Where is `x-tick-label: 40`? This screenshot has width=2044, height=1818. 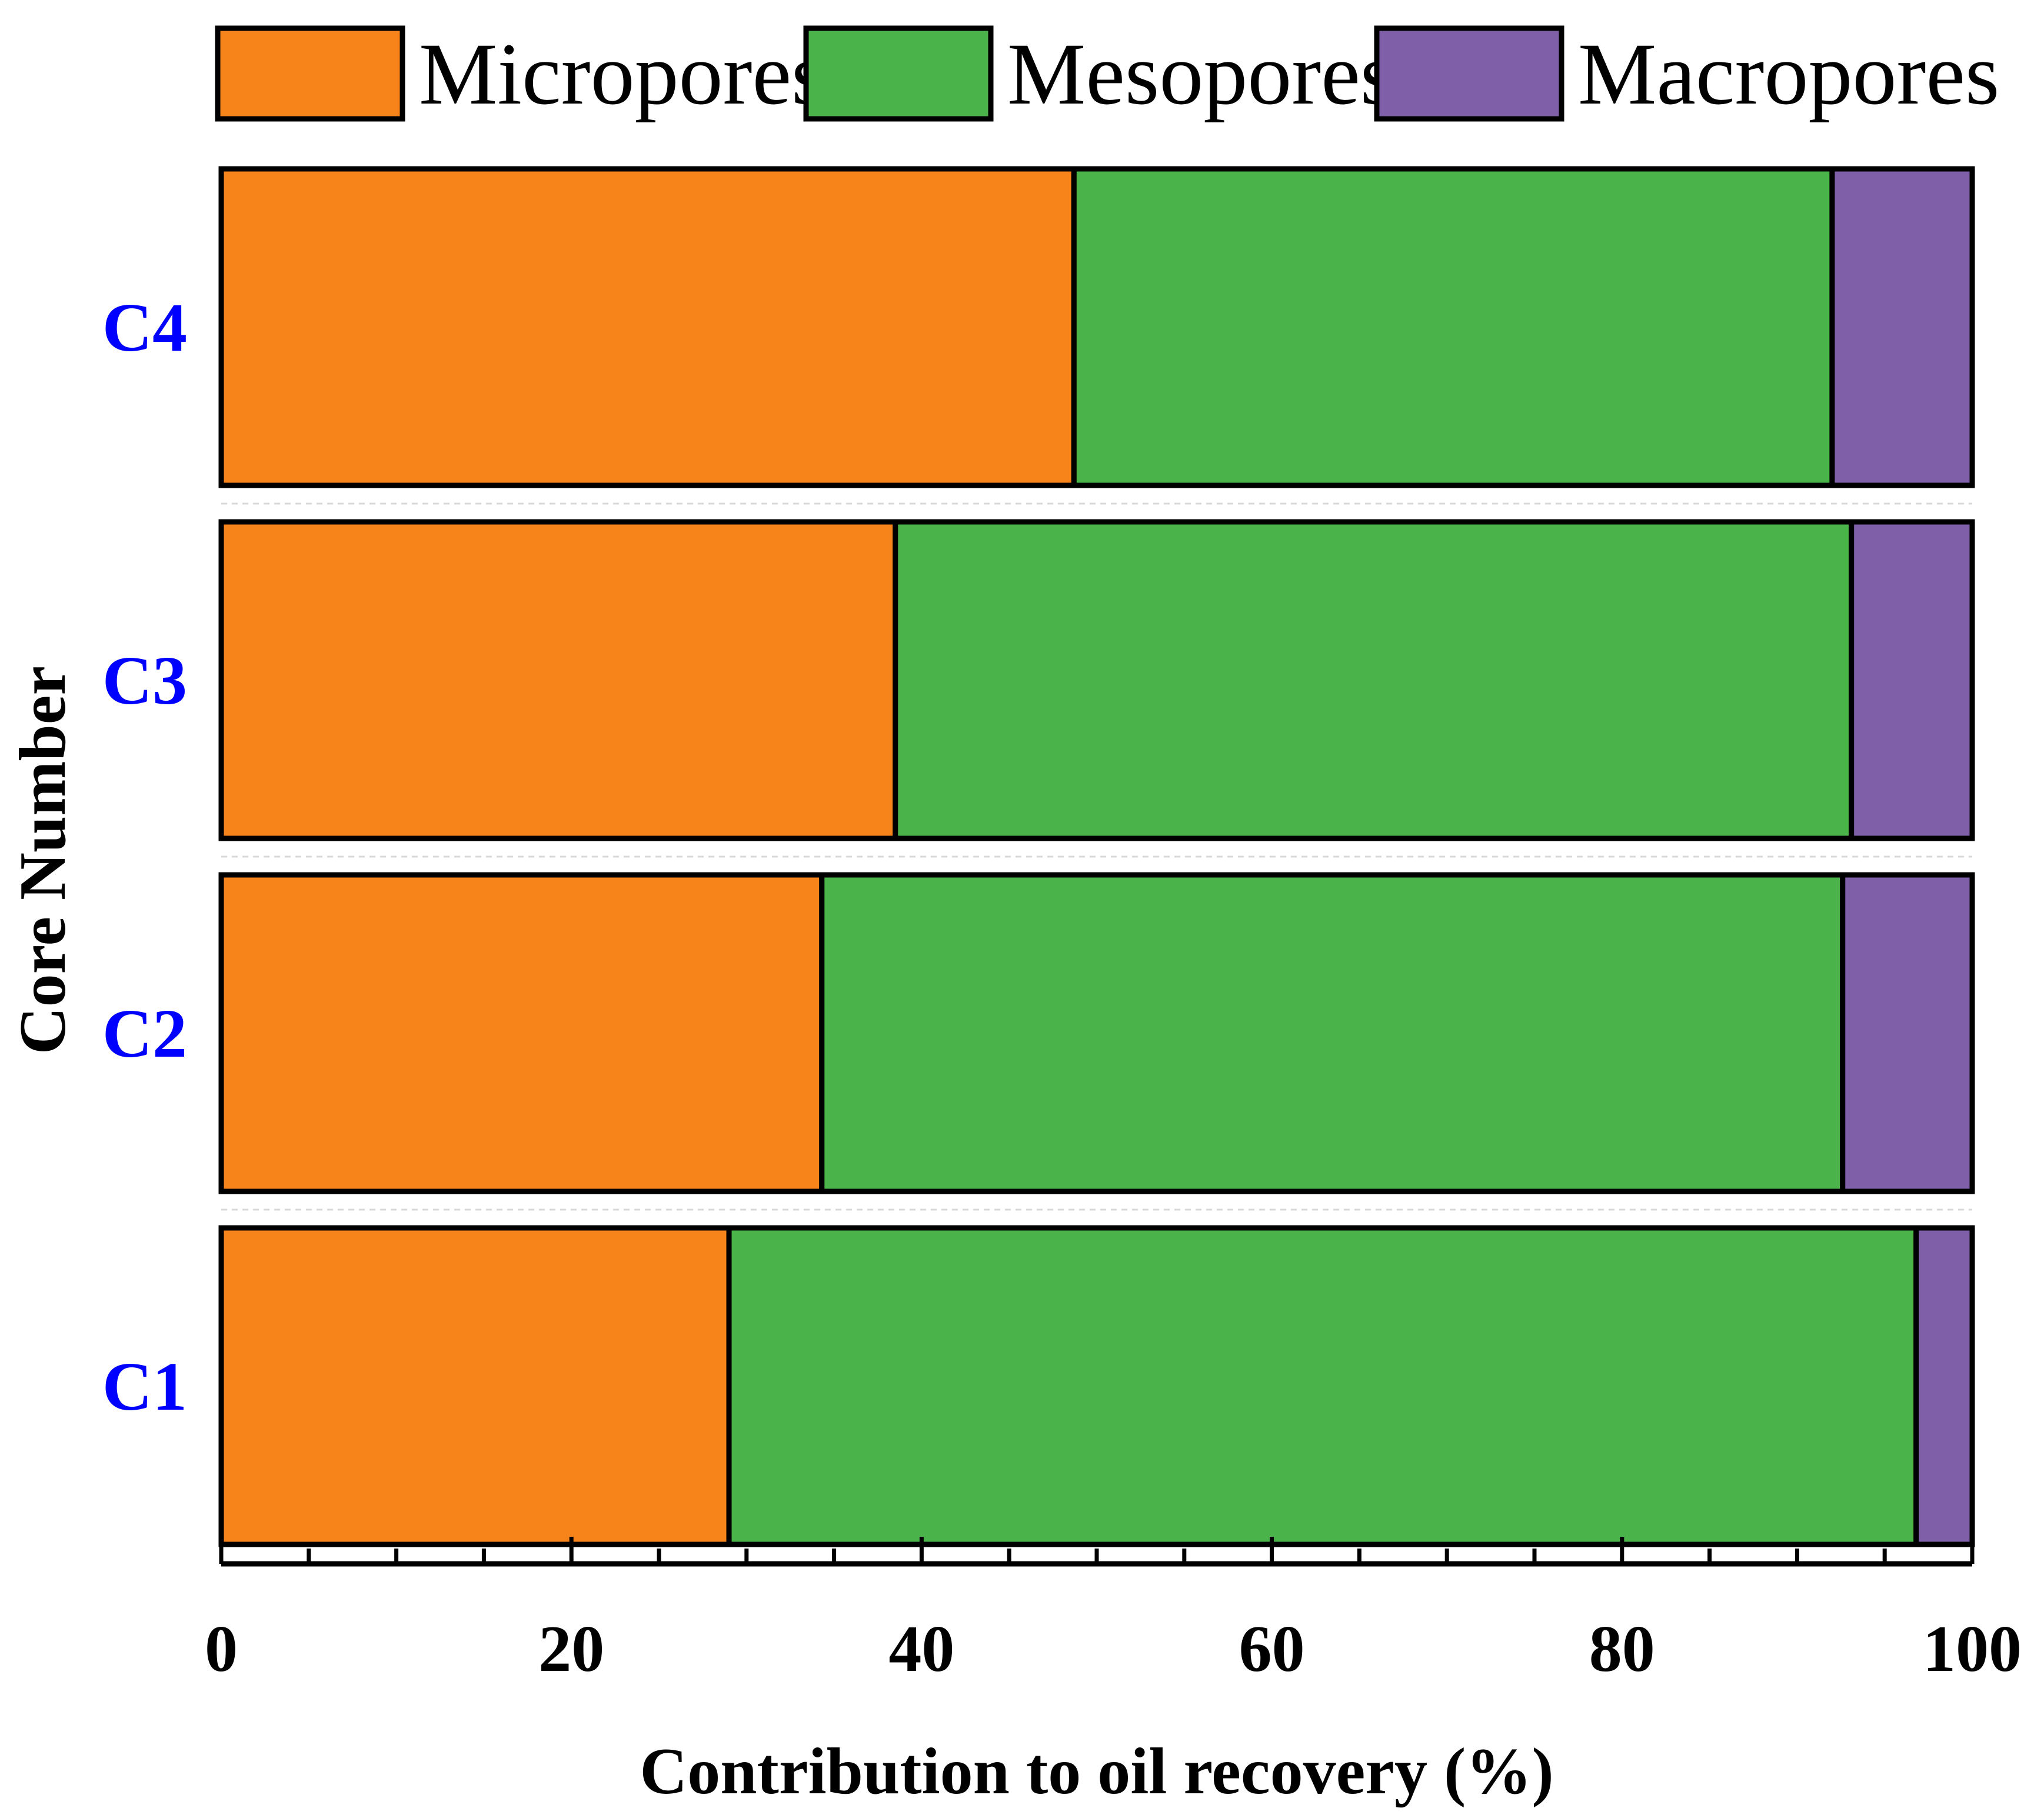
x-tick-label: 40 is located at coordinates (921, 1649).